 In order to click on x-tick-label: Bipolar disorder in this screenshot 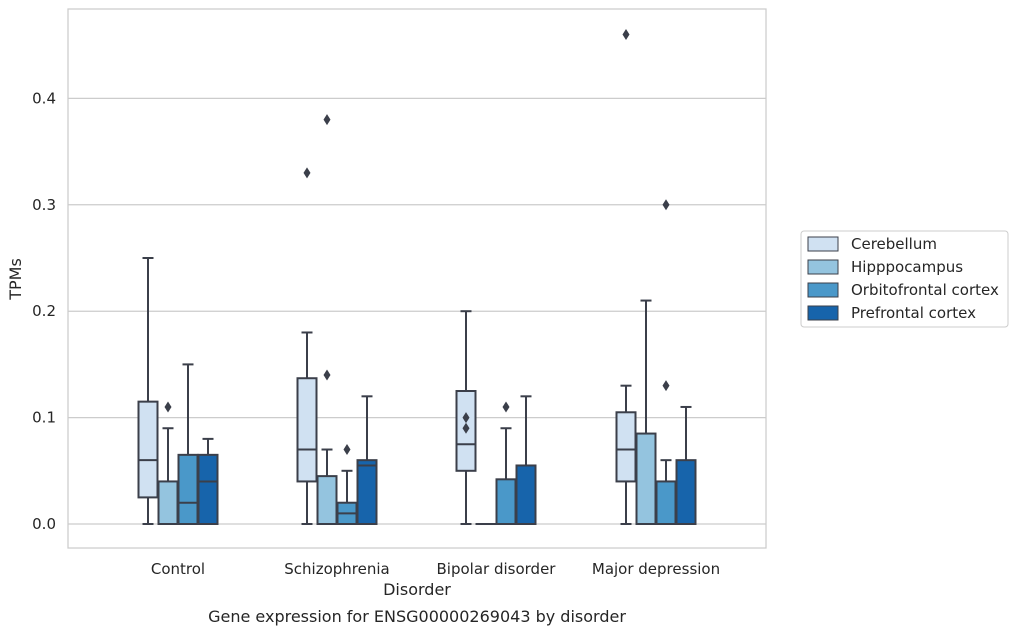, I will do `click(497, 569)`.